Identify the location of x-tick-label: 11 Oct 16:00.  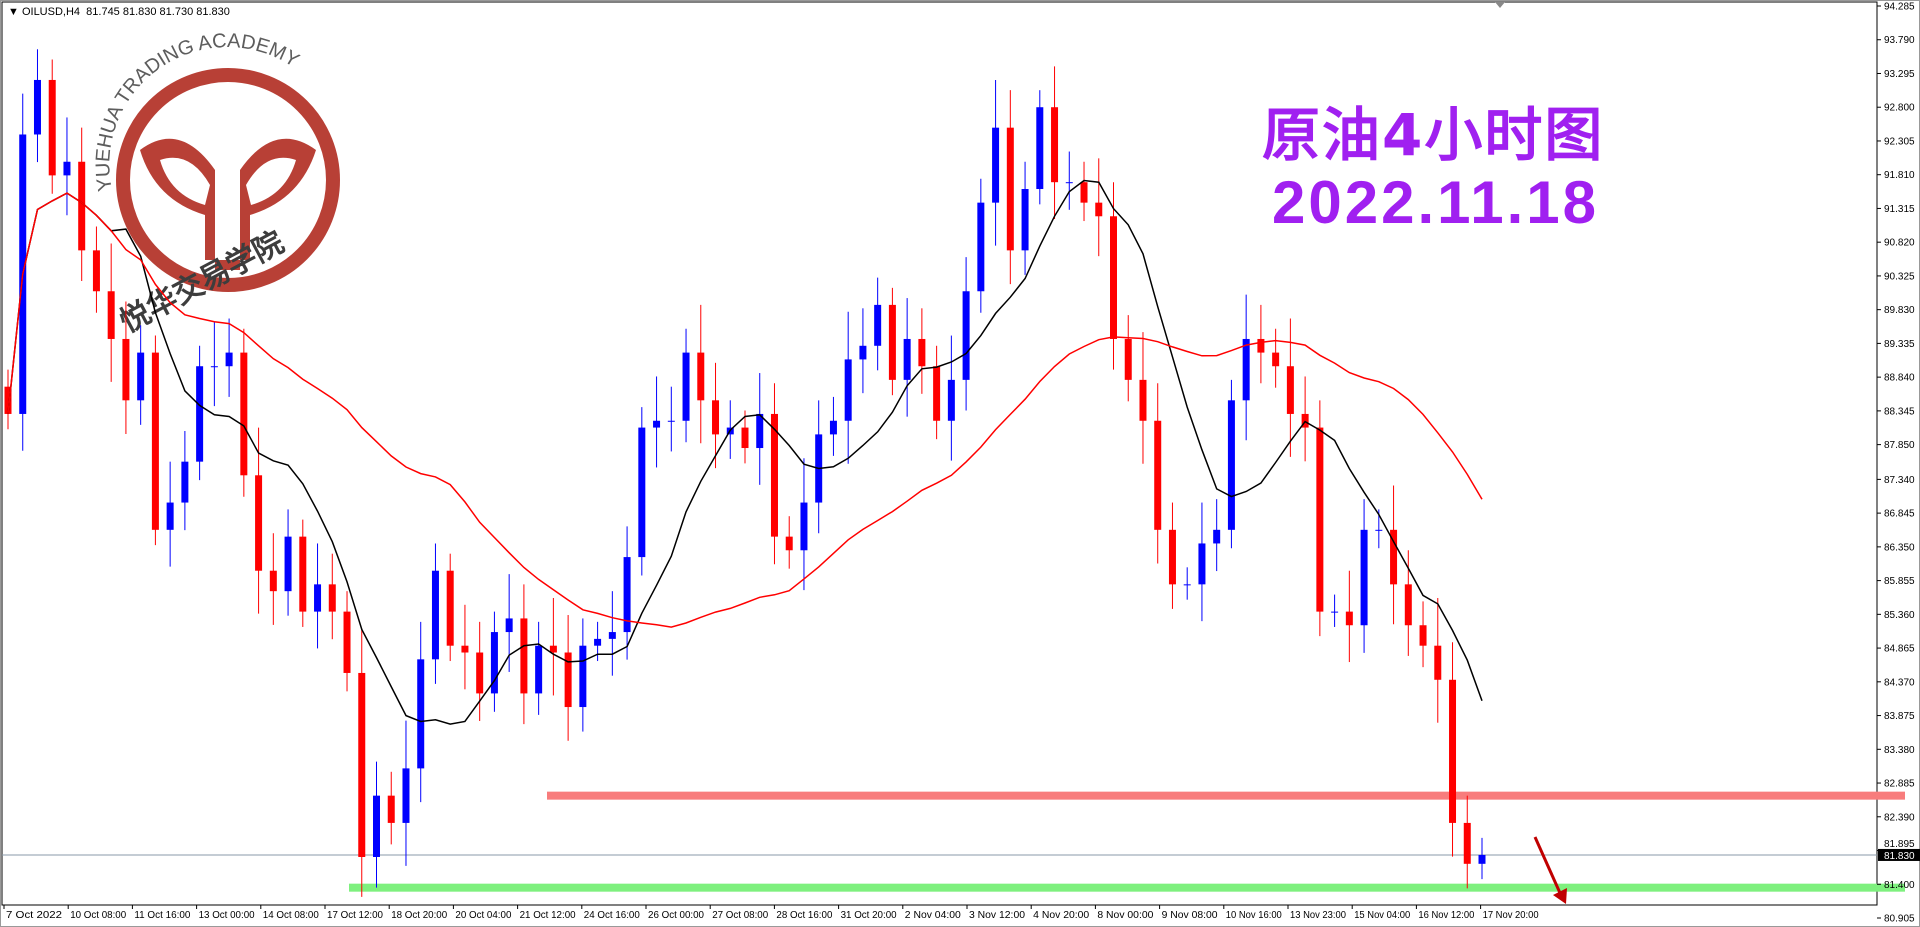
(162, 915).